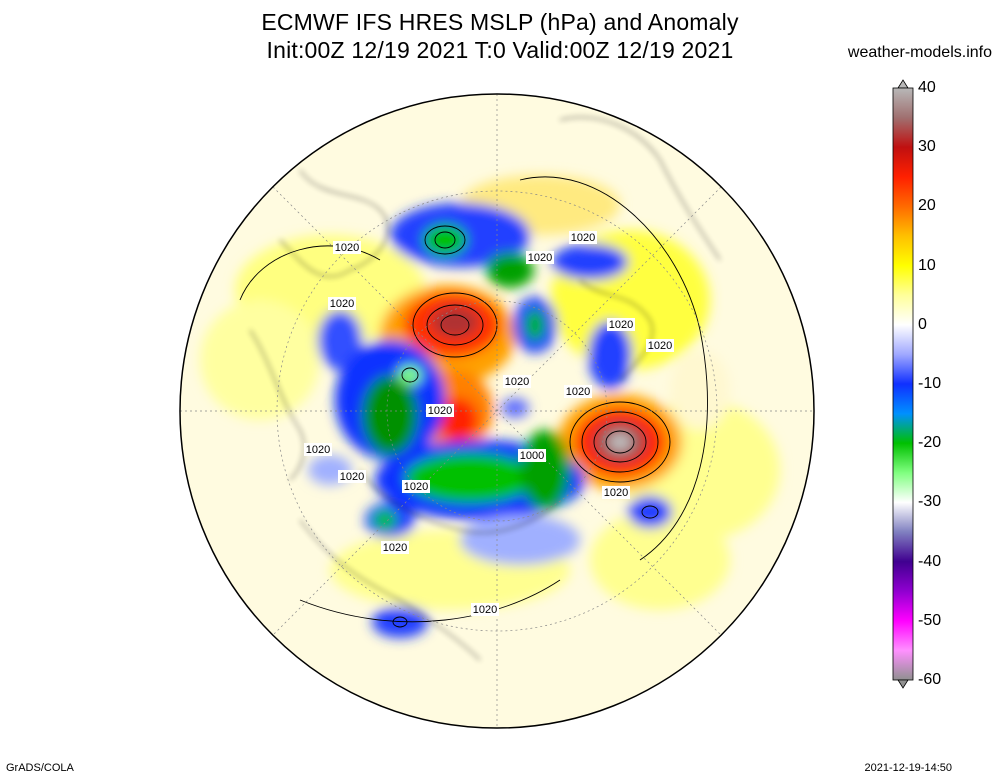 The width and height of the screenshot is (1000, 779). Describe the element at coordinates (908, 768) in the screenshot. I see `render-timestamp: 2021-12-19-14:50` at that location.